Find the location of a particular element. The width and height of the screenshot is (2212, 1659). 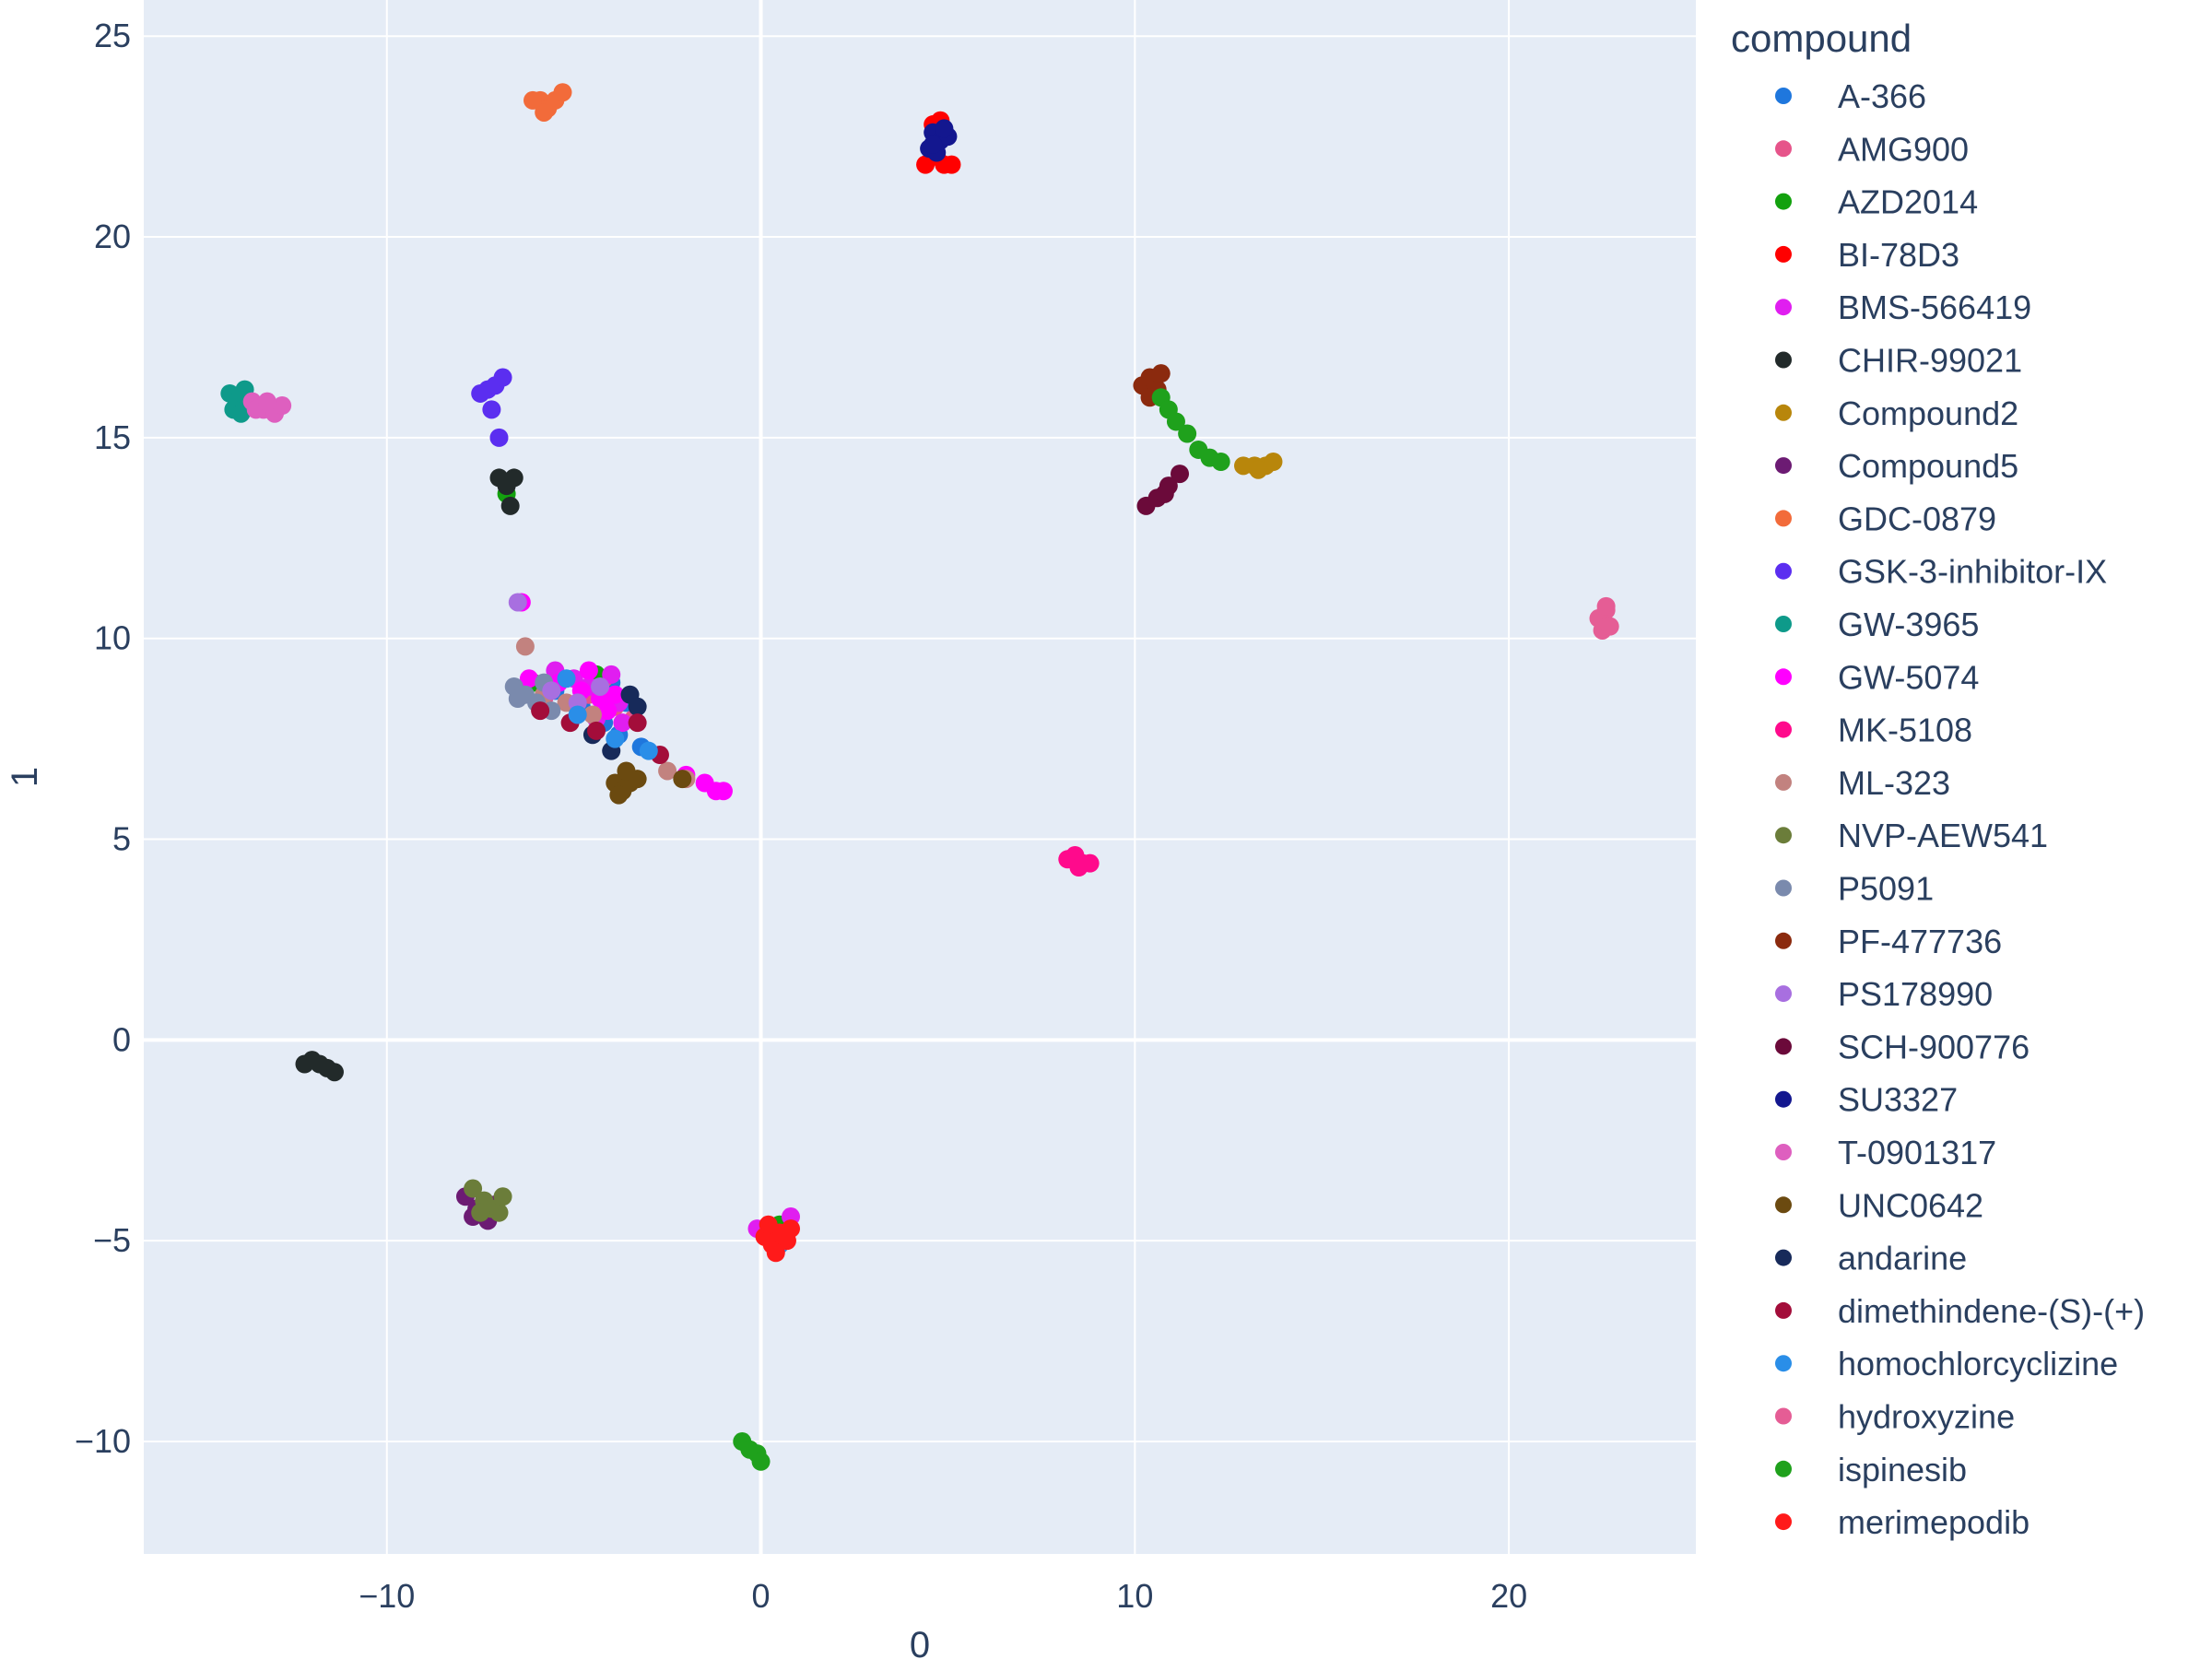

legend-item: PF-477736 is located at coordinates (1888, 941).